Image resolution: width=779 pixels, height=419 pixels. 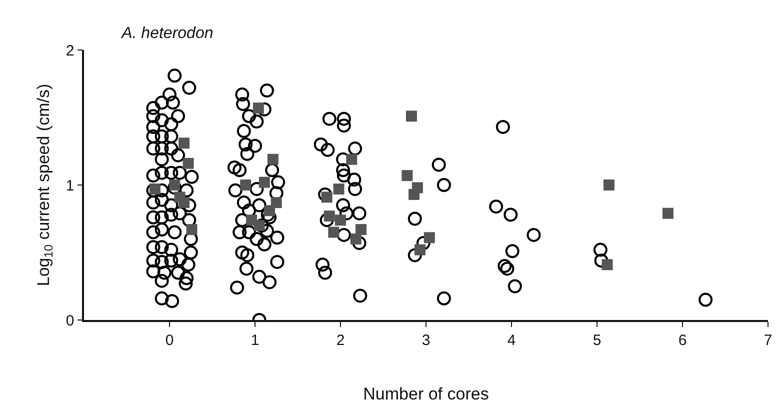 What do you see at coordinates (70, 51) in the screenshot?
I see `y-tick-label: 2` at bounding box center [70, 51].